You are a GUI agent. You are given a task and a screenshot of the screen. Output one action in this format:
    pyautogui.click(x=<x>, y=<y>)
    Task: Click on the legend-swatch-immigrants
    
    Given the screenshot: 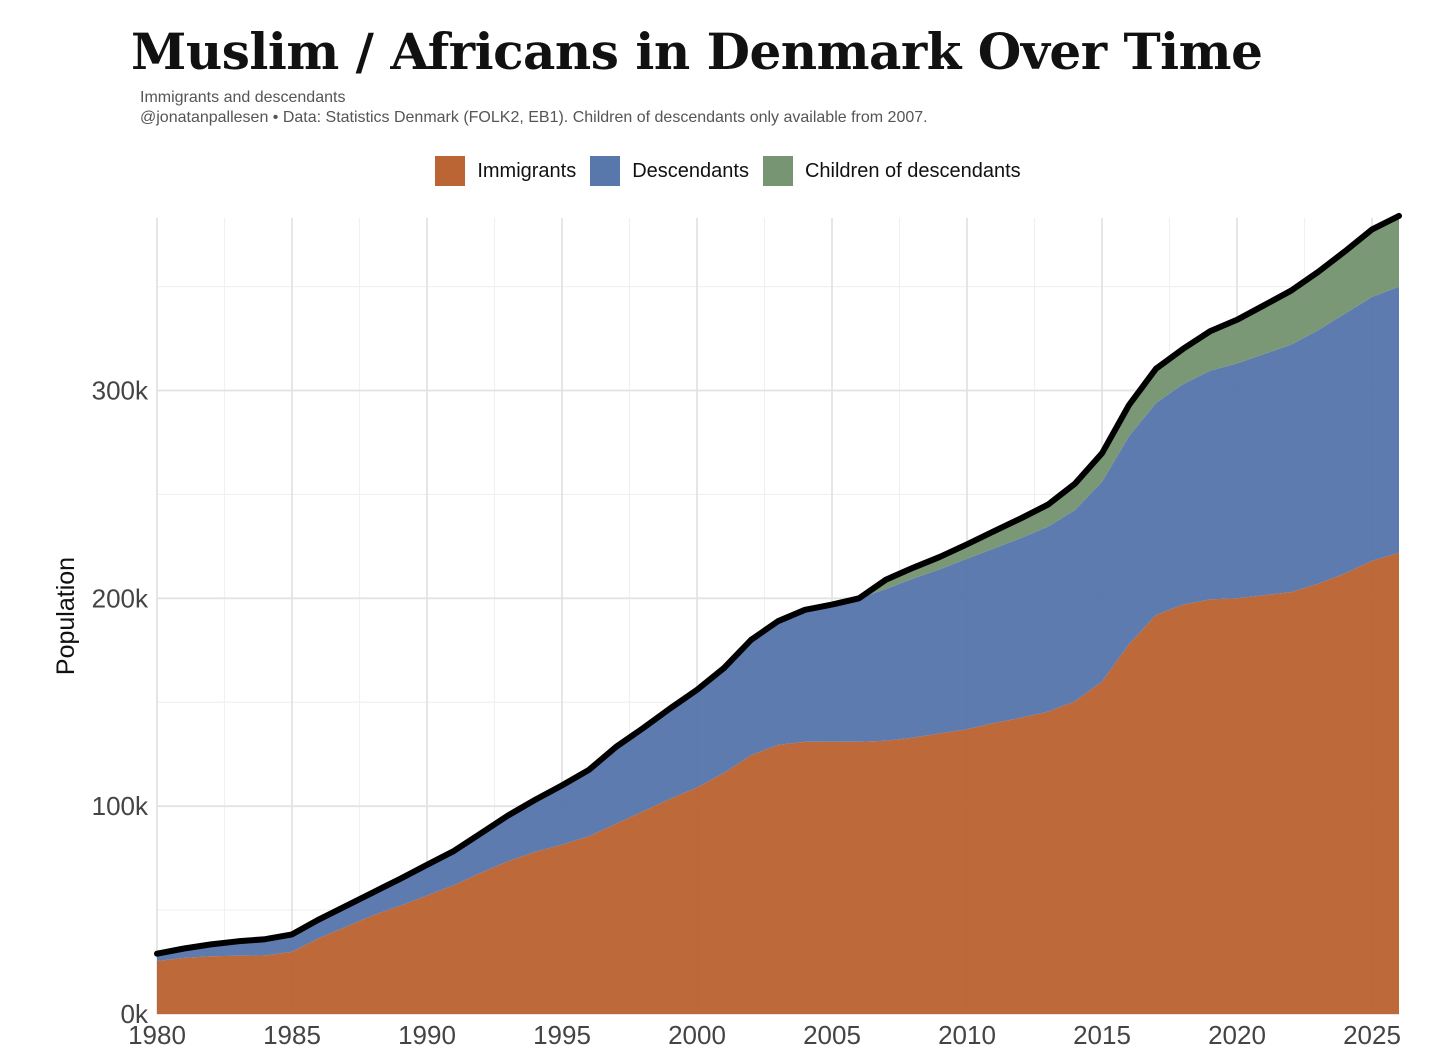 What is the action you would take?
    pyautogui.click(x=450, y=171)
    